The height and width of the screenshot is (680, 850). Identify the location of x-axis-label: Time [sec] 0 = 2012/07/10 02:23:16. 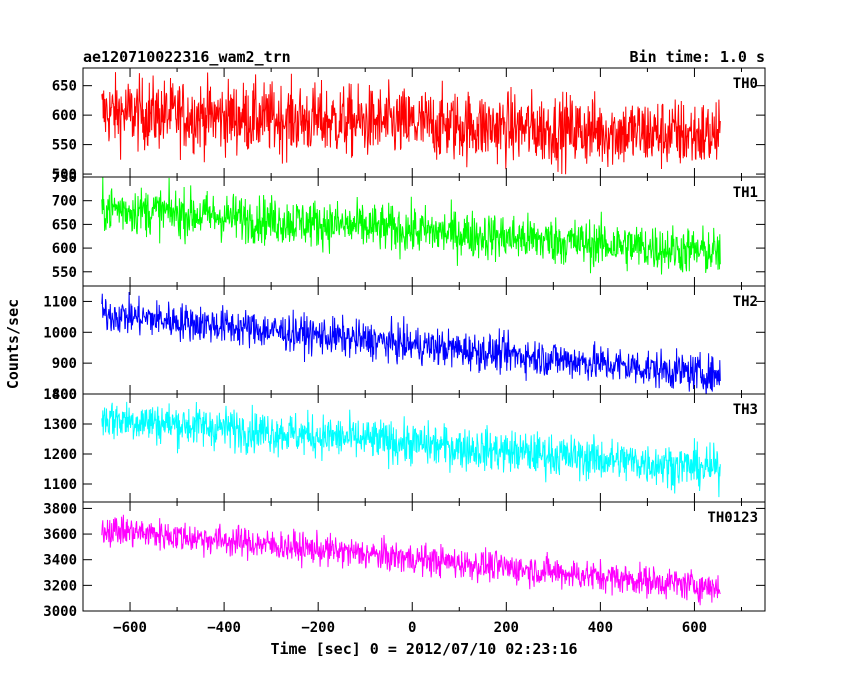
(423, 649).